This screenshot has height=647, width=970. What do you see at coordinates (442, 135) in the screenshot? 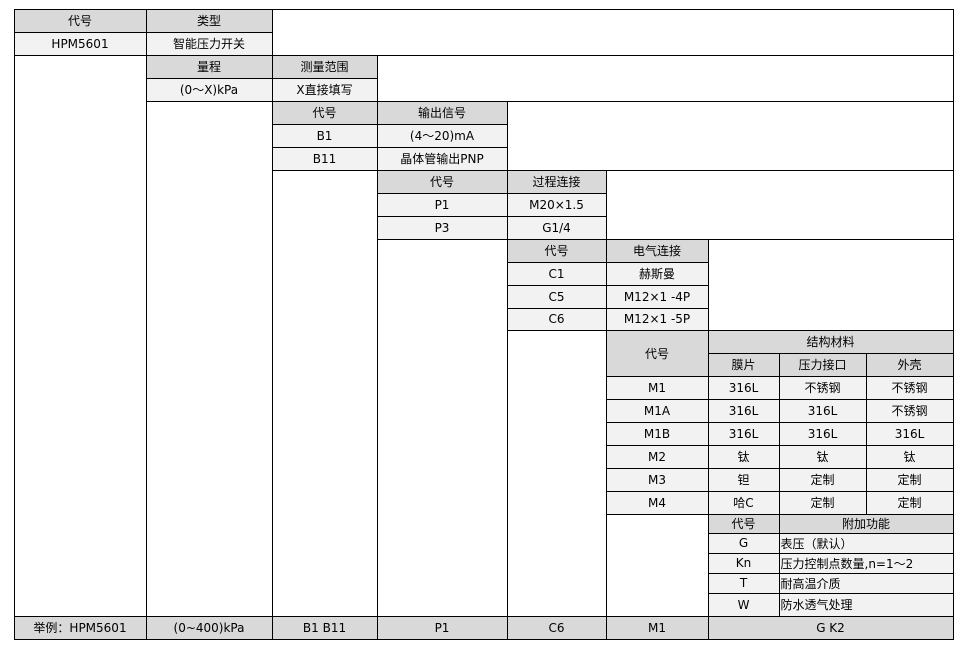
I see `output-value: (4～20)mA` at bounding box center [442, 135].